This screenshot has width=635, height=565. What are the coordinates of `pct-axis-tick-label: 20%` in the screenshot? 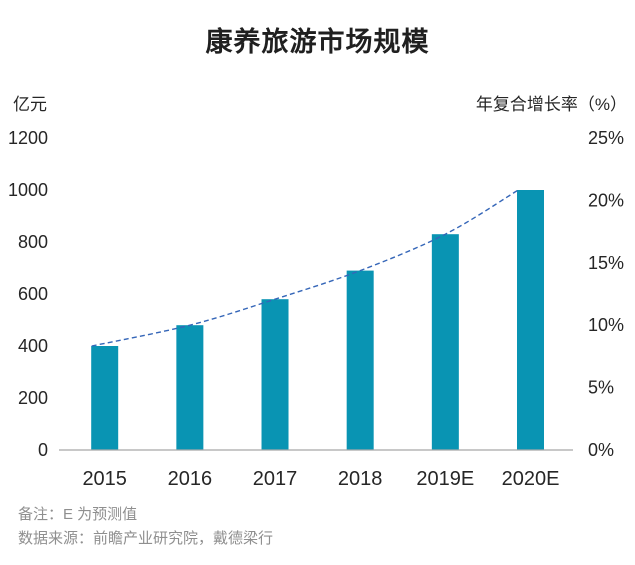 It's located at (606, 200).